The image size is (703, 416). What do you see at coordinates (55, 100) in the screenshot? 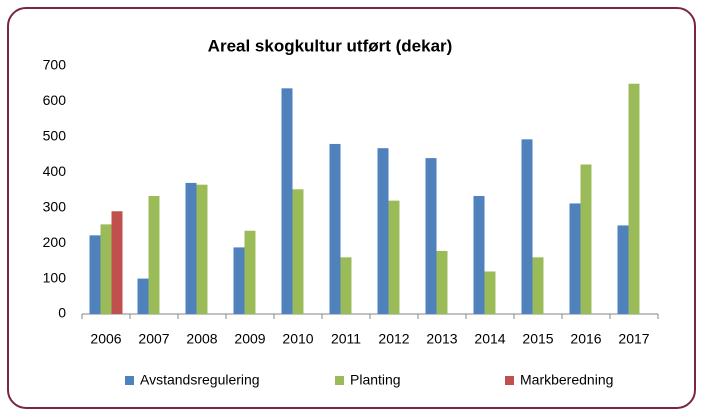
I see `y-tick-label: 600` at bounding box center [55, 100].